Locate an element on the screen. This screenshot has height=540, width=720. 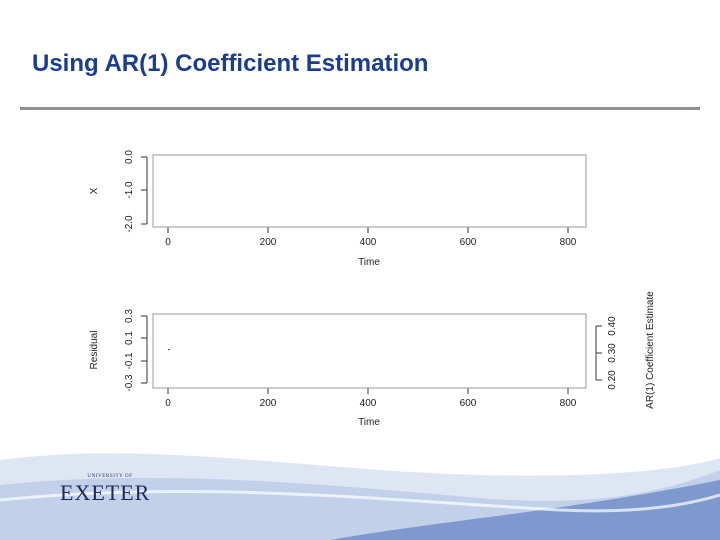
y-tick-0: -0.3 is located at coordinates (135, 383).